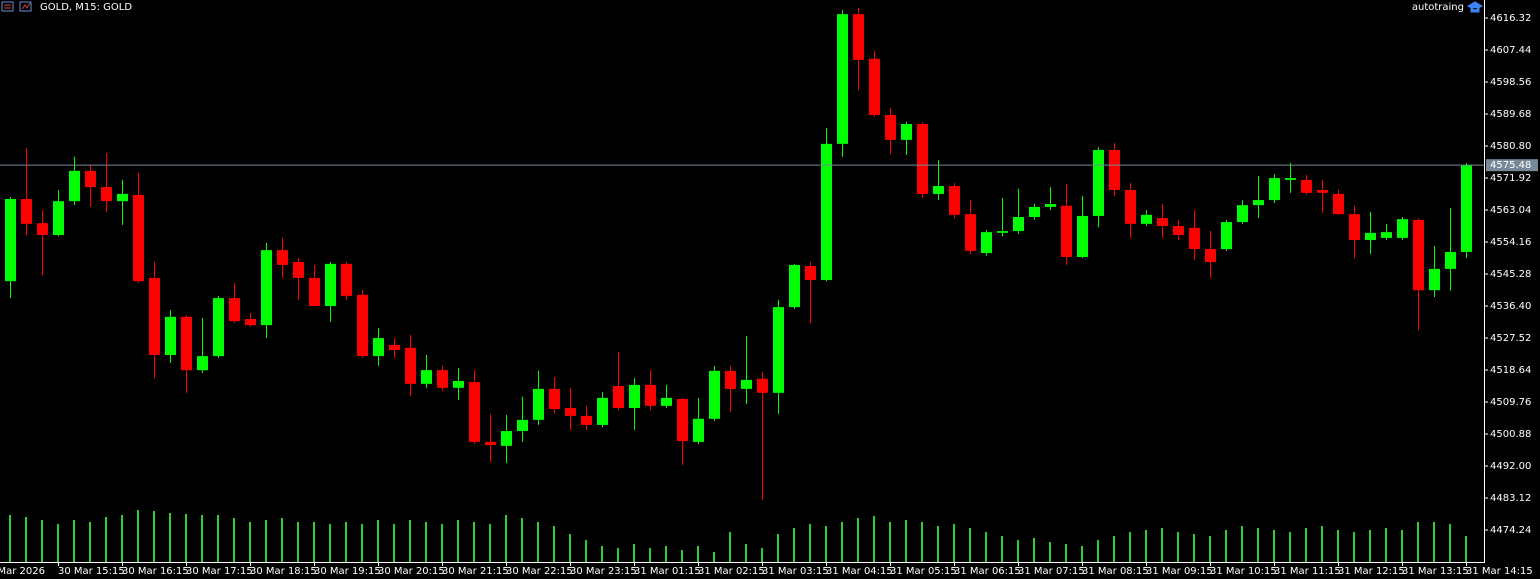  Describe the element at coordinates (347, 571) in the screenshot. I see `x-tick-label: 30 Mar 19:15` at that location.